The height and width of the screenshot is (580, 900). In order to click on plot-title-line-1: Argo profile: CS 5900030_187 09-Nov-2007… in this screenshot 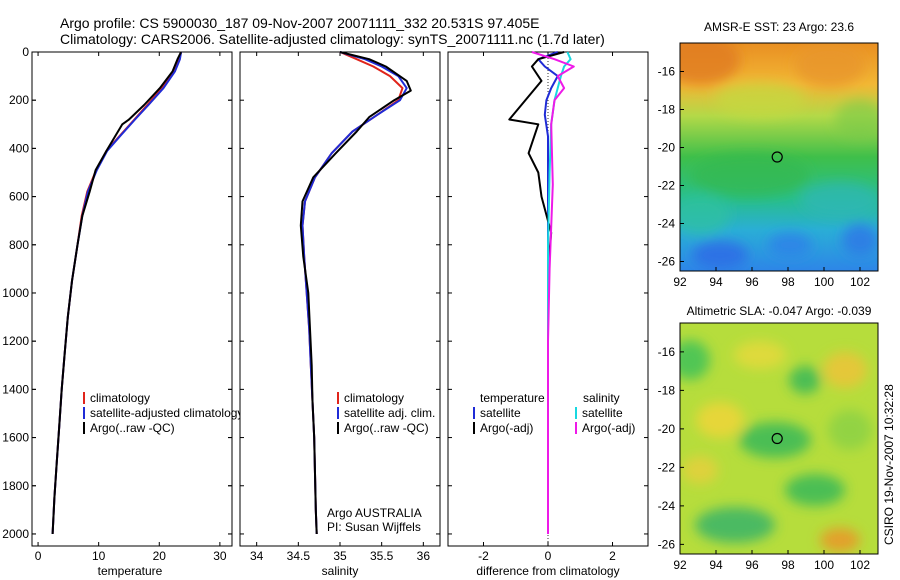, I will do `click(300, 23)`.